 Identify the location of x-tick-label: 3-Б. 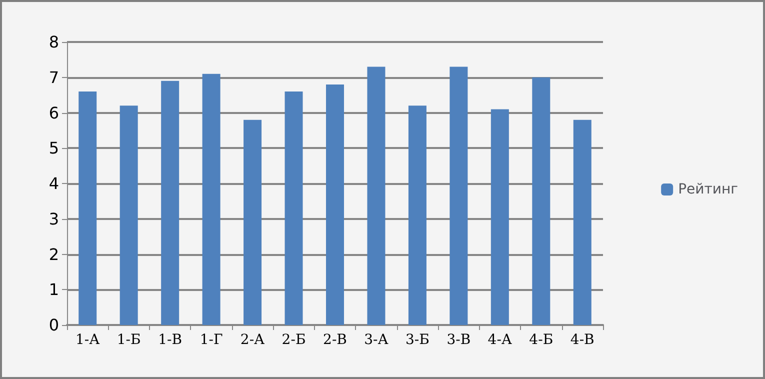
(417, 340).